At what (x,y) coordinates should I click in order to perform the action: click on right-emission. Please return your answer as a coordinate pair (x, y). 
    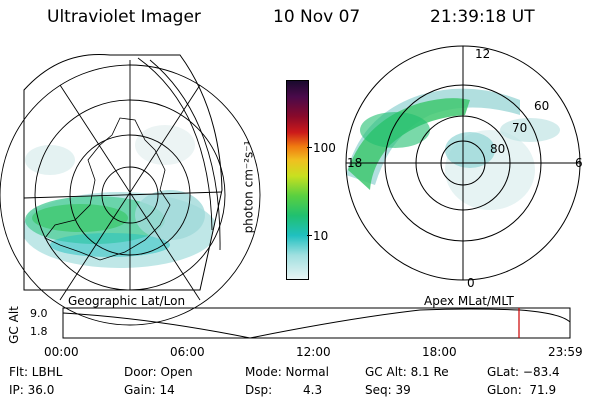
    Looking at the image, I should click on (453, 149).